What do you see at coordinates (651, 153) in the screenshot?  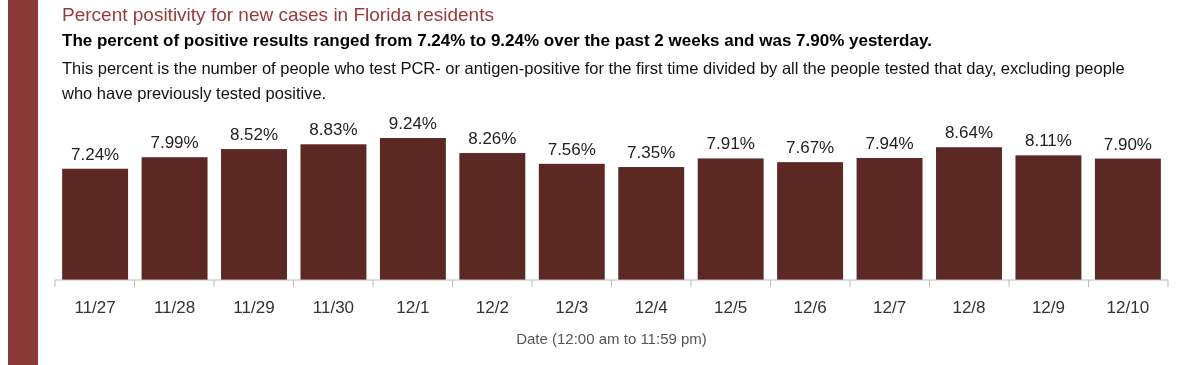 I see `data-label: 7.35%` at bounding box center [651, 153].